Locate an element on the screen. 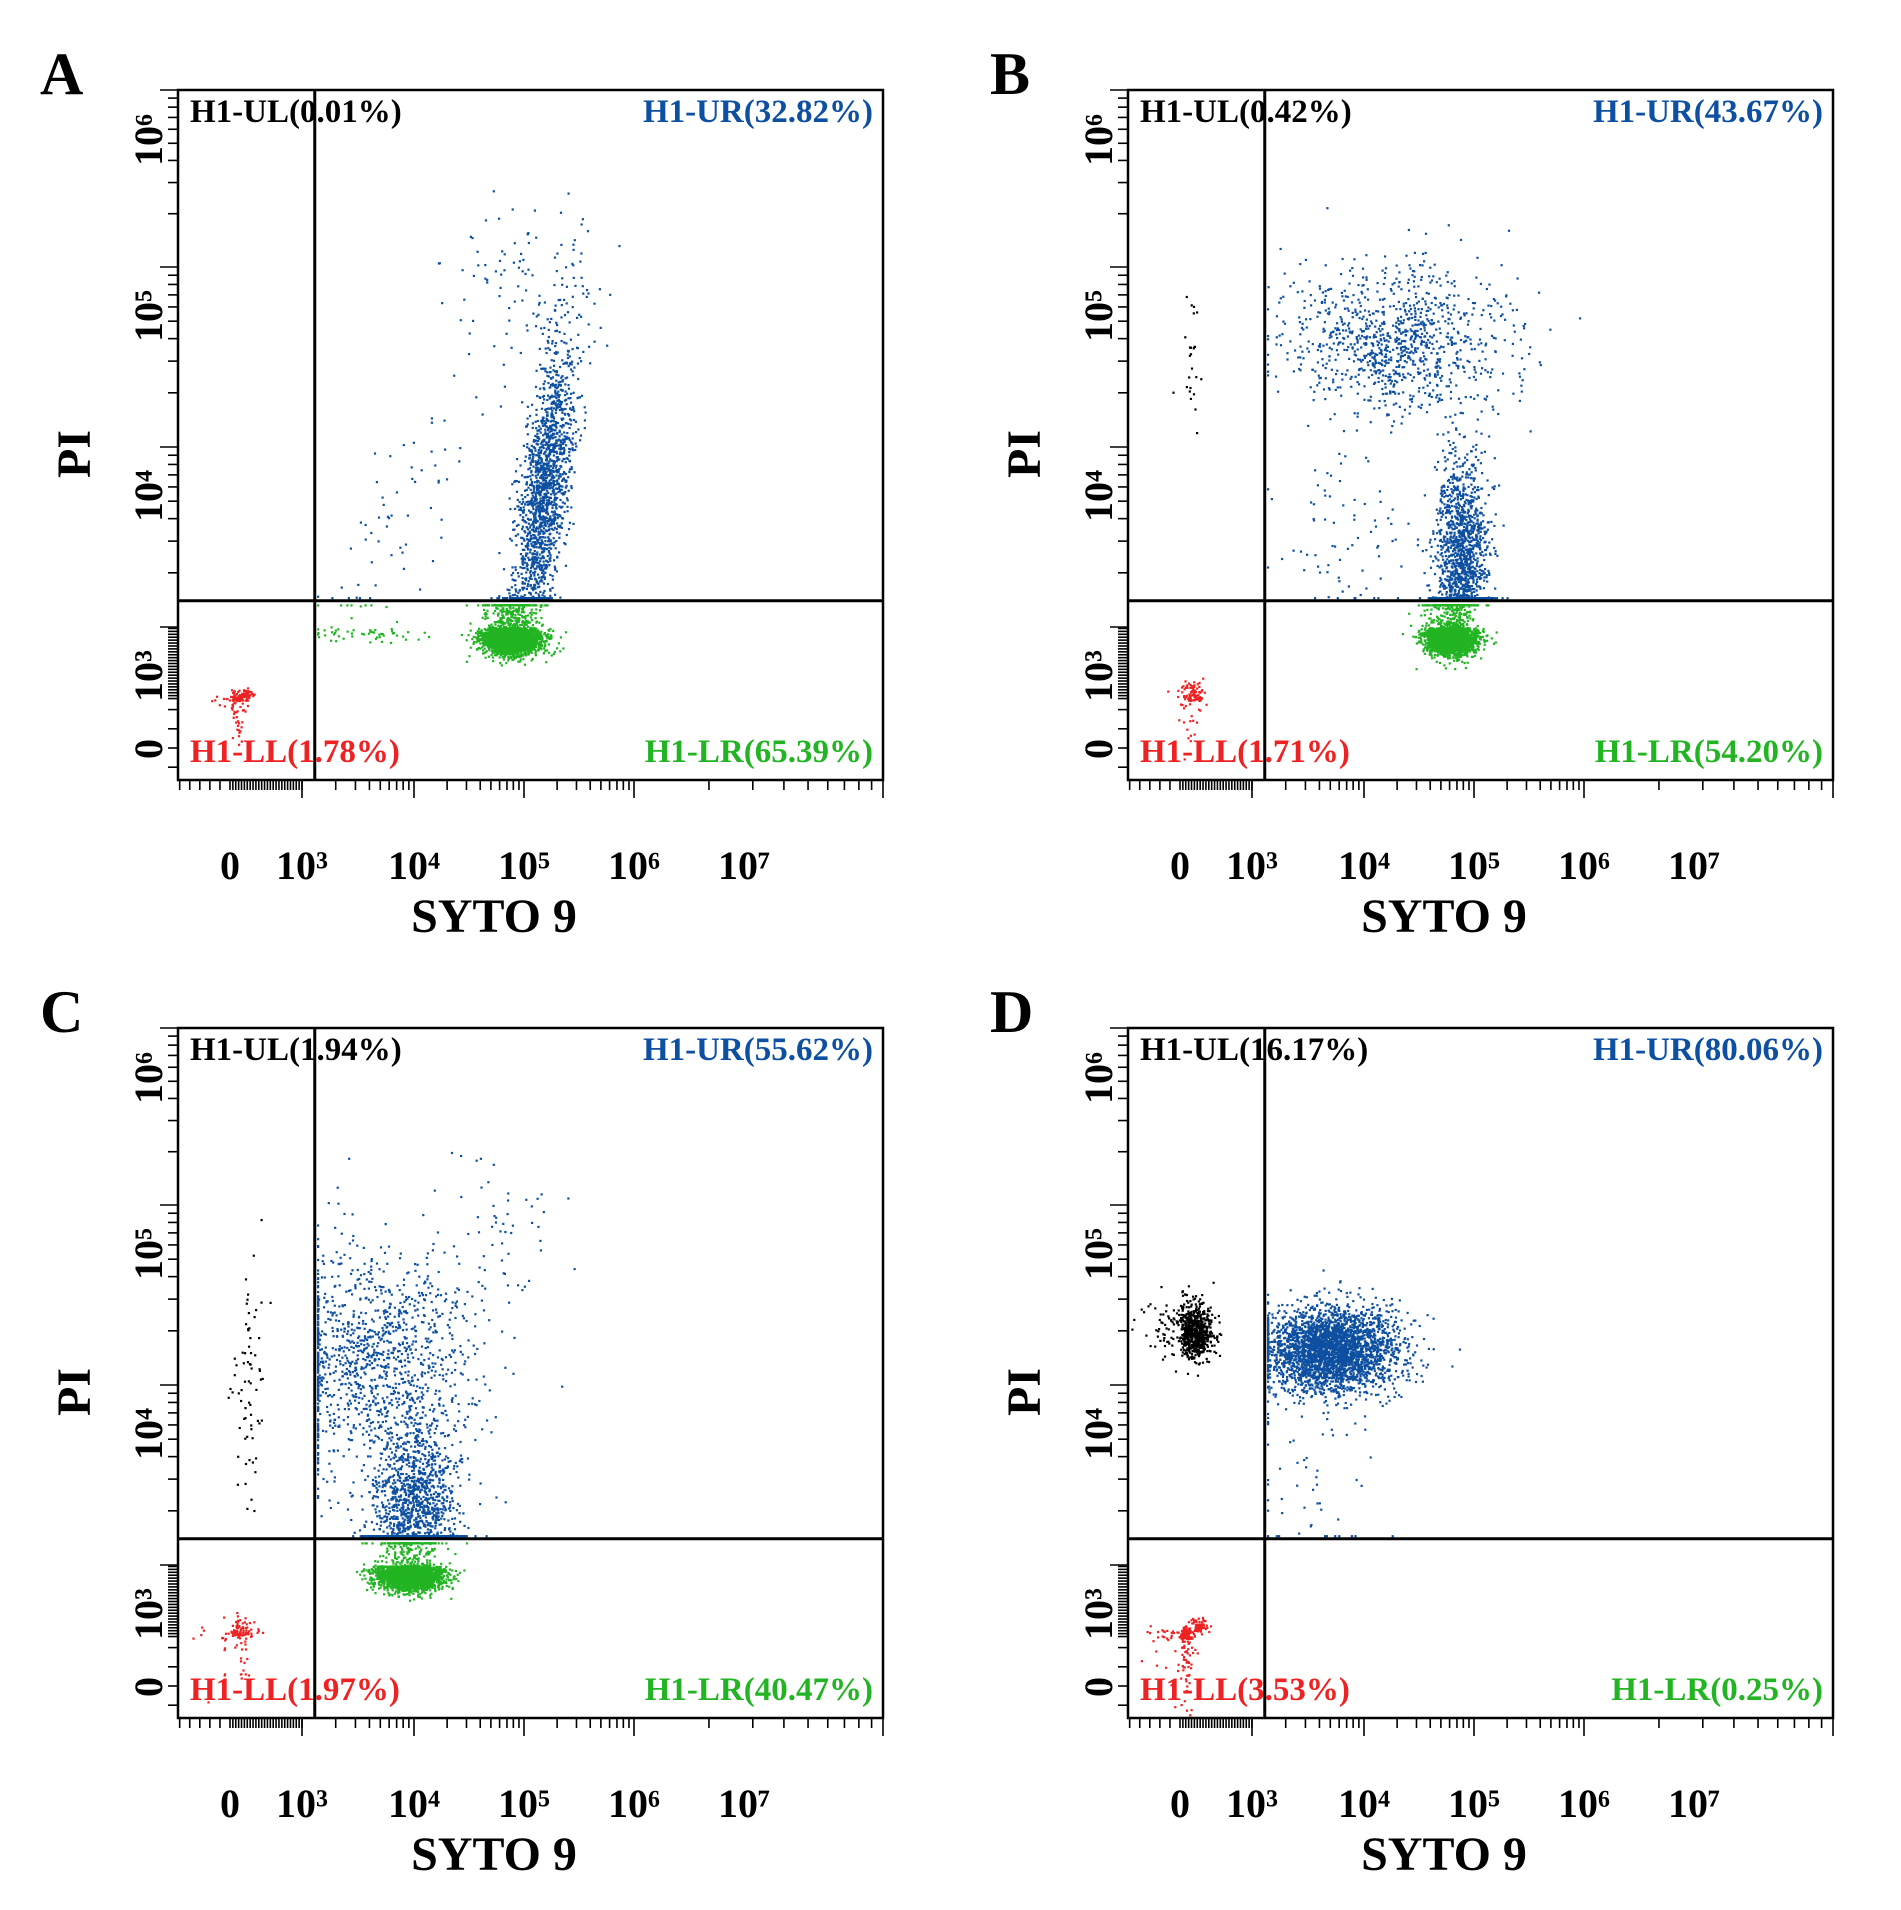  x-tick-labels: 0 10³ 10⁴ 10⁵ 10⁶ 10⁷ is located at coordinates (495, 865).